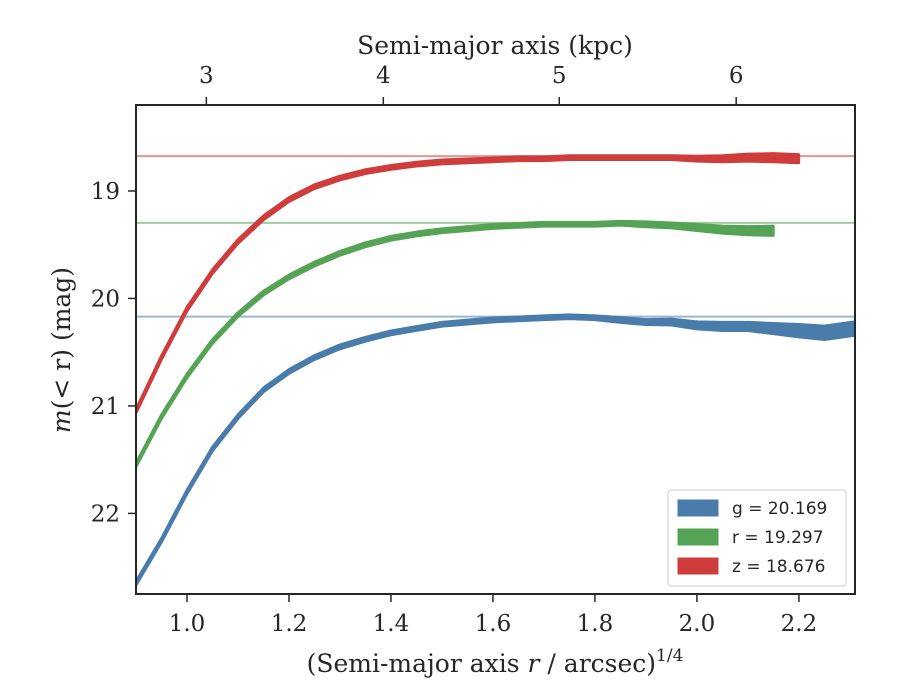  What do you see at coordinates (383, 76) in the screenshot?
I see `top-tick-label: 4` at bounding box center [383, 76].